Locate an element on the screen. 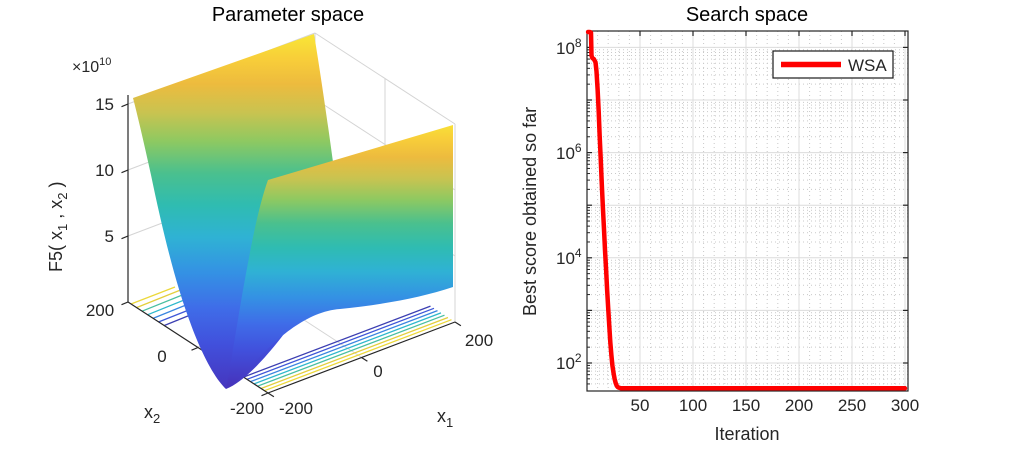  z-tick-5: 5 is located at coordinates (109, 236).